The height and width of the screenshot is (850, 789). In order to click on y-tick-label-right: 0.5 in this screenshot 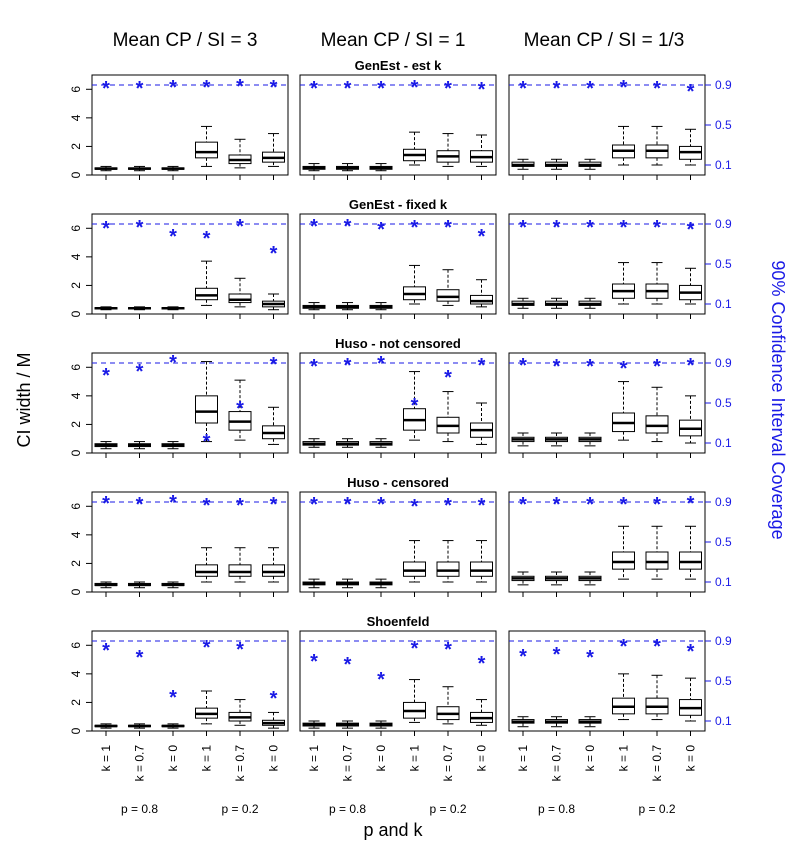, I will do `click(723, 681)`.